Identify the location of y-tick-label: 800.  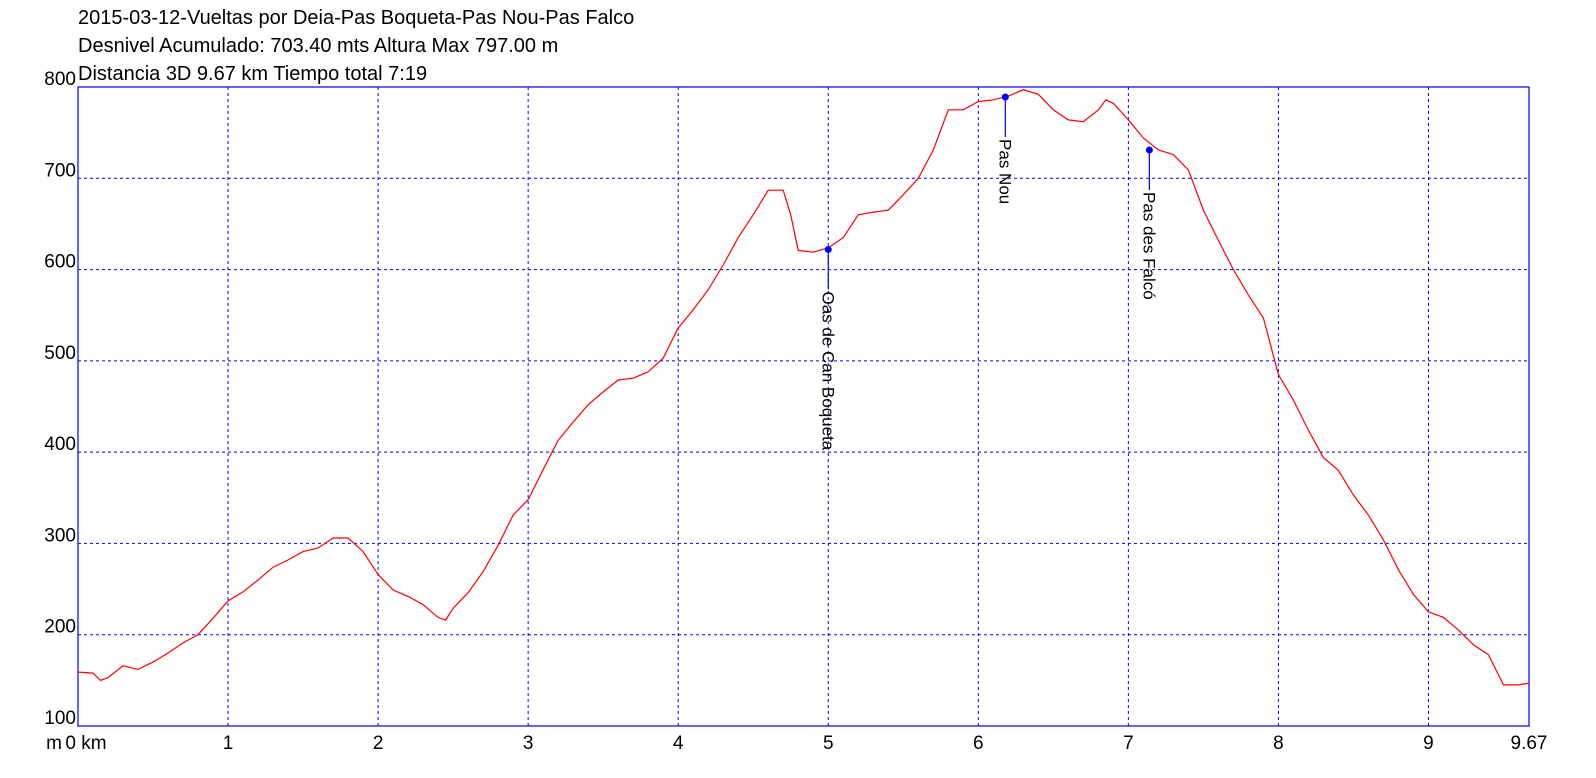
(60, 79).